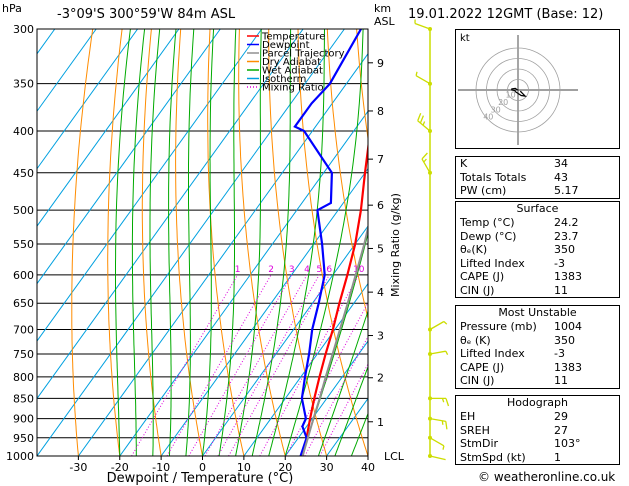 Image resolution: width=629 pixels, height=486 pixels. What do you see at coordinates (475, 430) in the screenshot?
I see `hodograph-label: SREH` at bounding box center [475, 430].